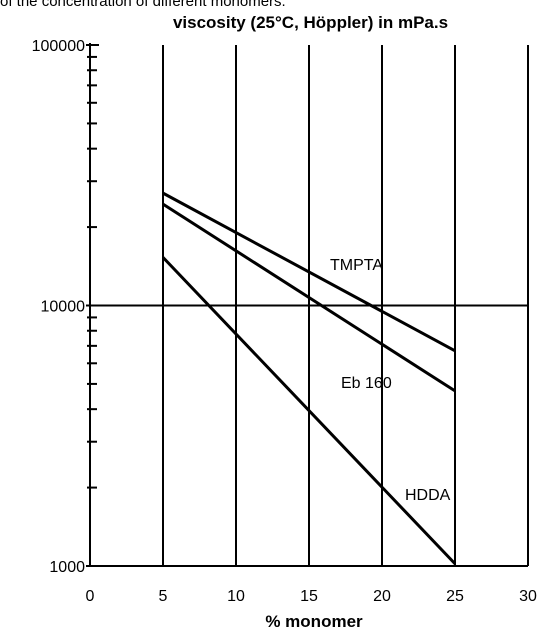 This screenshot has width=541, height=632. What do you see at coordinates (58, 46) in the screenshot?
I see `y-tick-label-100000: 100000` at bounding box center [58, 46].